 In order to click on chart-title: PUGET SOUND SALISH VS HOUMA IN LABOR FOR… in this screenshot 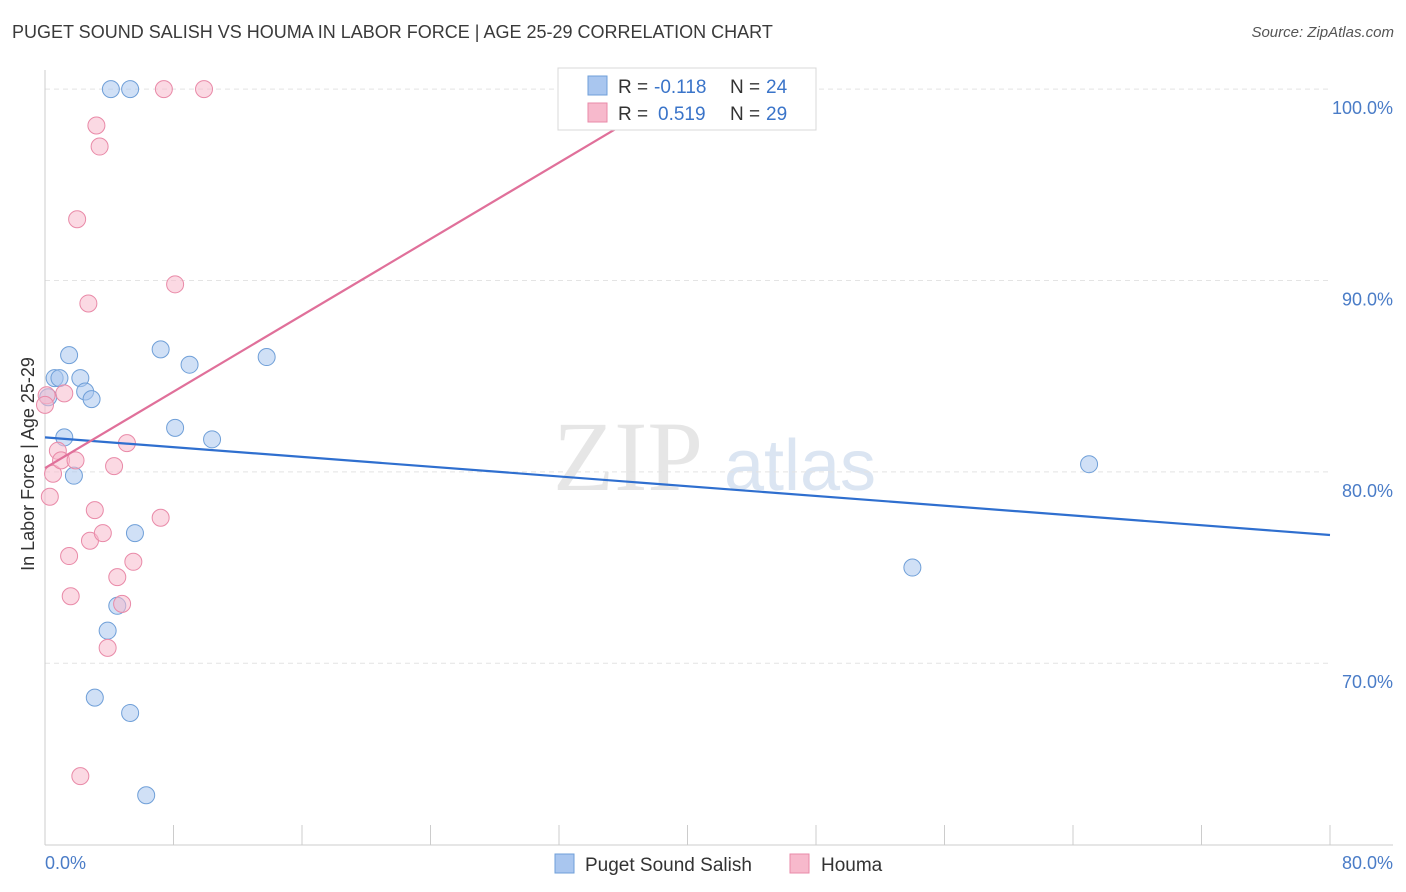, I will do `click(392, 32)`.